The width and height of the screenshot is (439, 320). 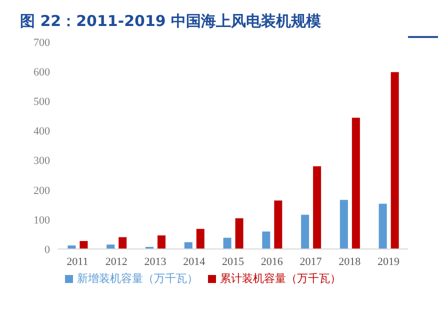 I want to click on x-tick-label: 2012, so click(x=116, y=262).